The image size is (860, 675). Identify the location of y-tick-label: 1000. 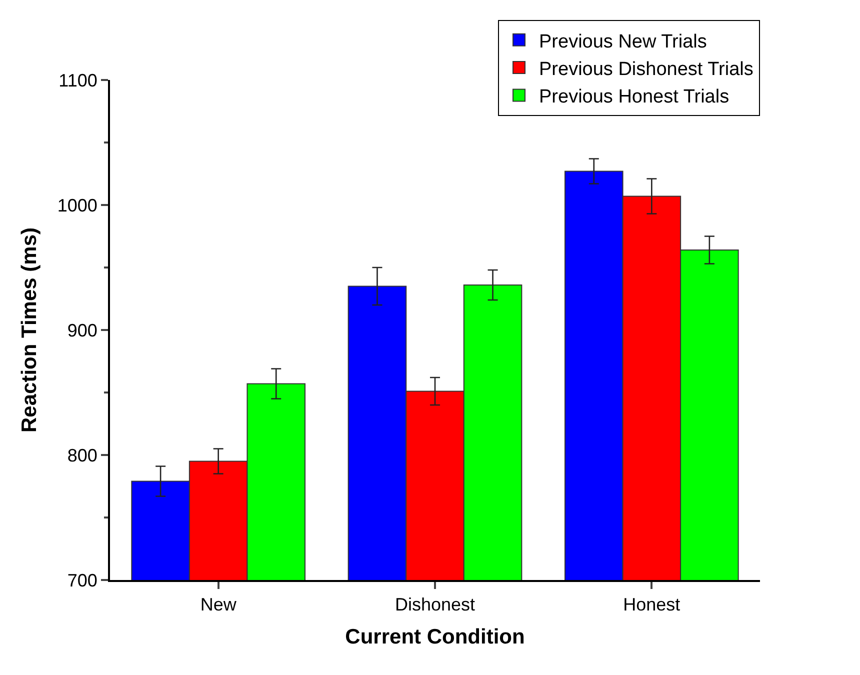
(77, 205).